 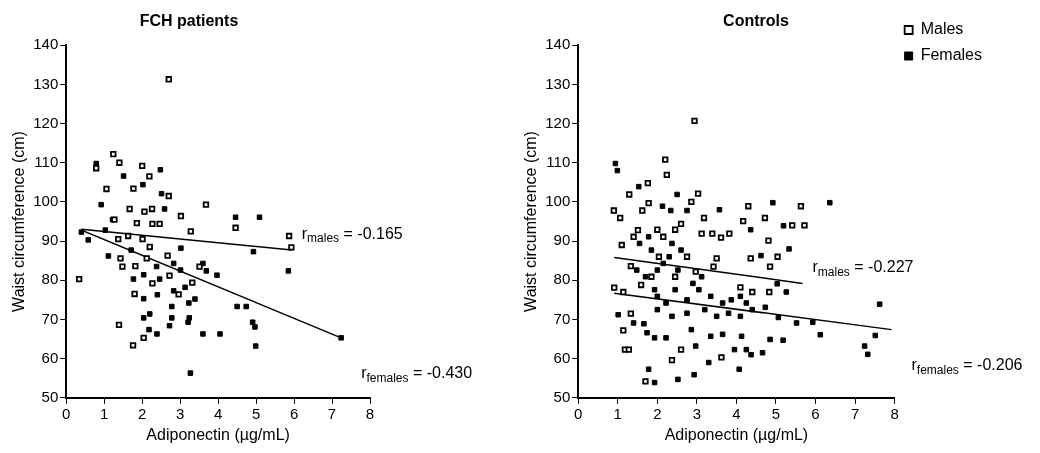 What do you see at coordinates (756, 21) in the screenshot?
I see `chart-title: Controls` at bounding box center [756, 21].